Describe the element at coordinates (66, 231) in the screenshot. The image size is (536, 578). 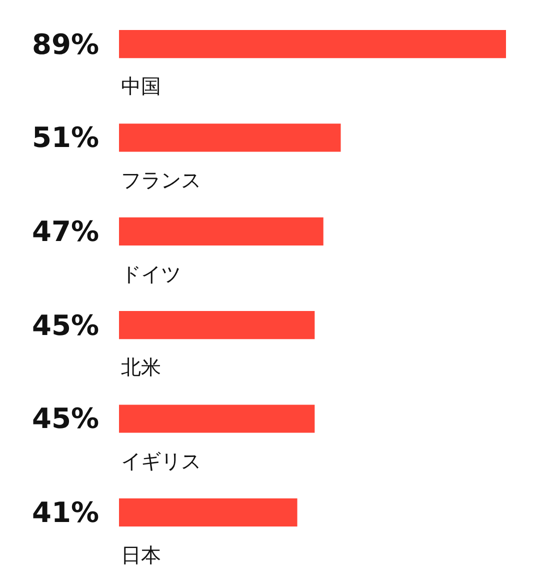
I see `data-label: 47%` at that location.